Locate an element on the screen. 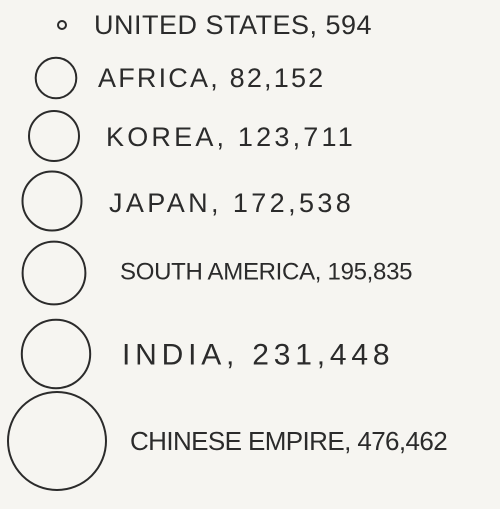 The width and height of the screenshot is (500, 509). label-india: INDIA, 231,448 is located at coordinates (258, 355).